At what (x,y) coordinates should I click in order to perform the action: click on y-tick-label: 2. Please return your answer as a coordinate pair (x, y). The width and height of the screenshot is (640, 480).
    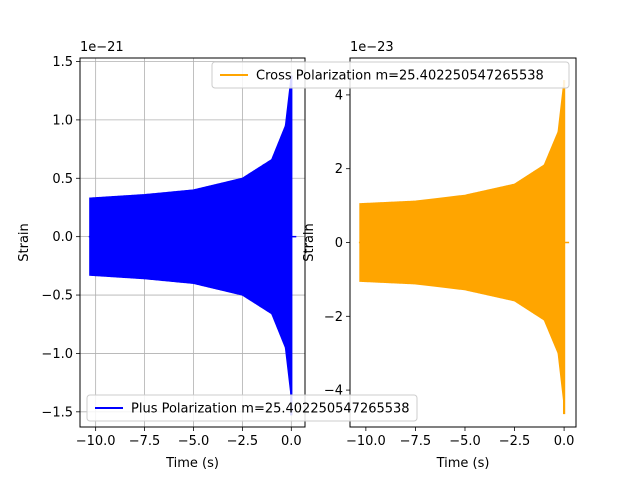
    Looking at the image, I should click on (339, 169).